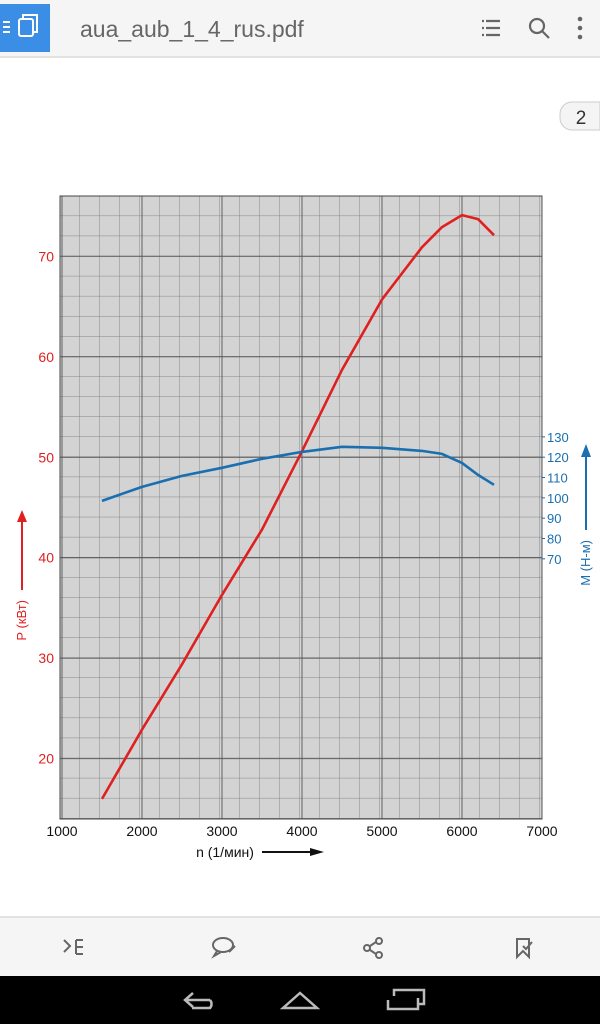 The height and width of the screenshot is (1029, 600). What do you see at coordinates (558, 498) in the screenshot?
I see `y2-tick-label: 100` at bounding box center [558, 498].